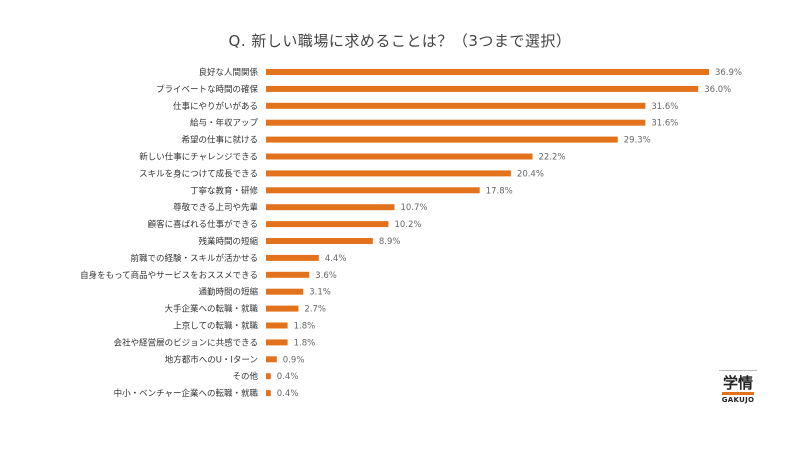 Image resolution: width=800 pixels, height=449 pixels. Describe the element at coordinates (294, 360) in the screenshot. I see `value-label: 0.9%` at that location.